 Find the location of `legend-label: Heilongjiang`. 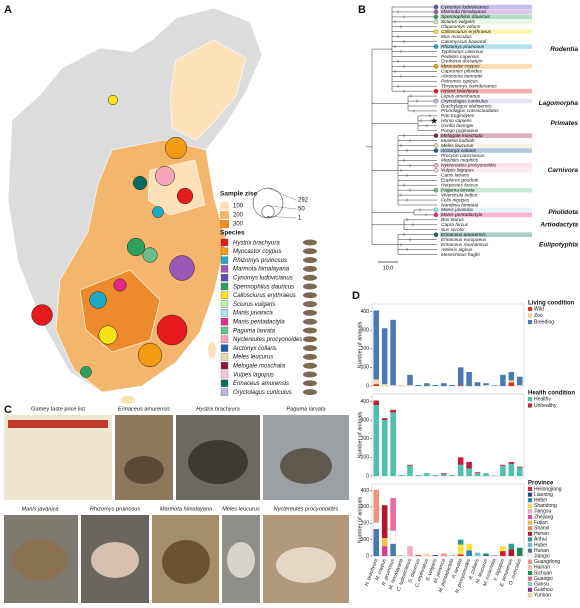

legend-label: Heilongjiang is located at coordinates (548, 489).